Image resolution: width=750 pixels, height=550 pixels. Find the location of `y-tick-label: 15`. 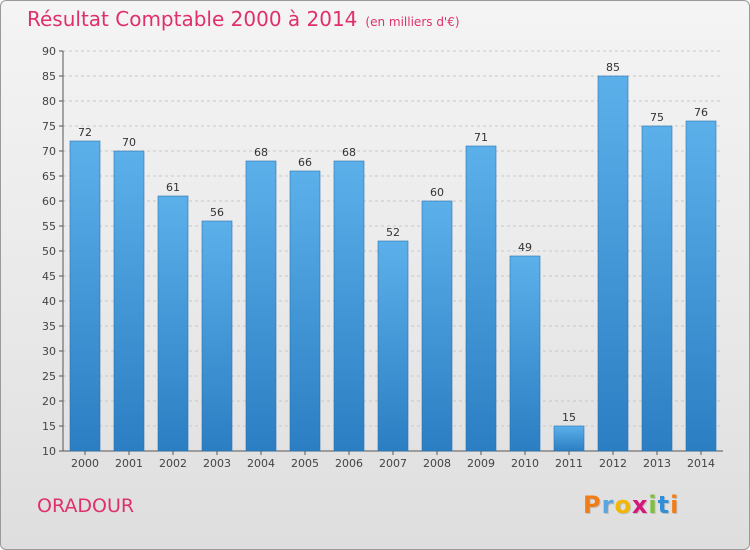

y-tick-label: 15 is located at coordinates (49, 426).